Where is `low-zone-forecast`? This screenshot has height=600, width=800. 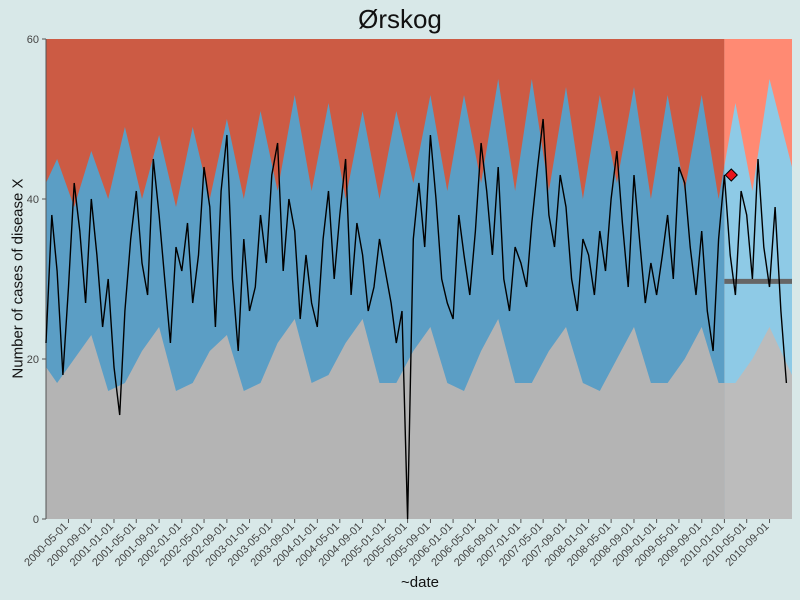 low-zone-forecast is located at coordinates (758, 423).